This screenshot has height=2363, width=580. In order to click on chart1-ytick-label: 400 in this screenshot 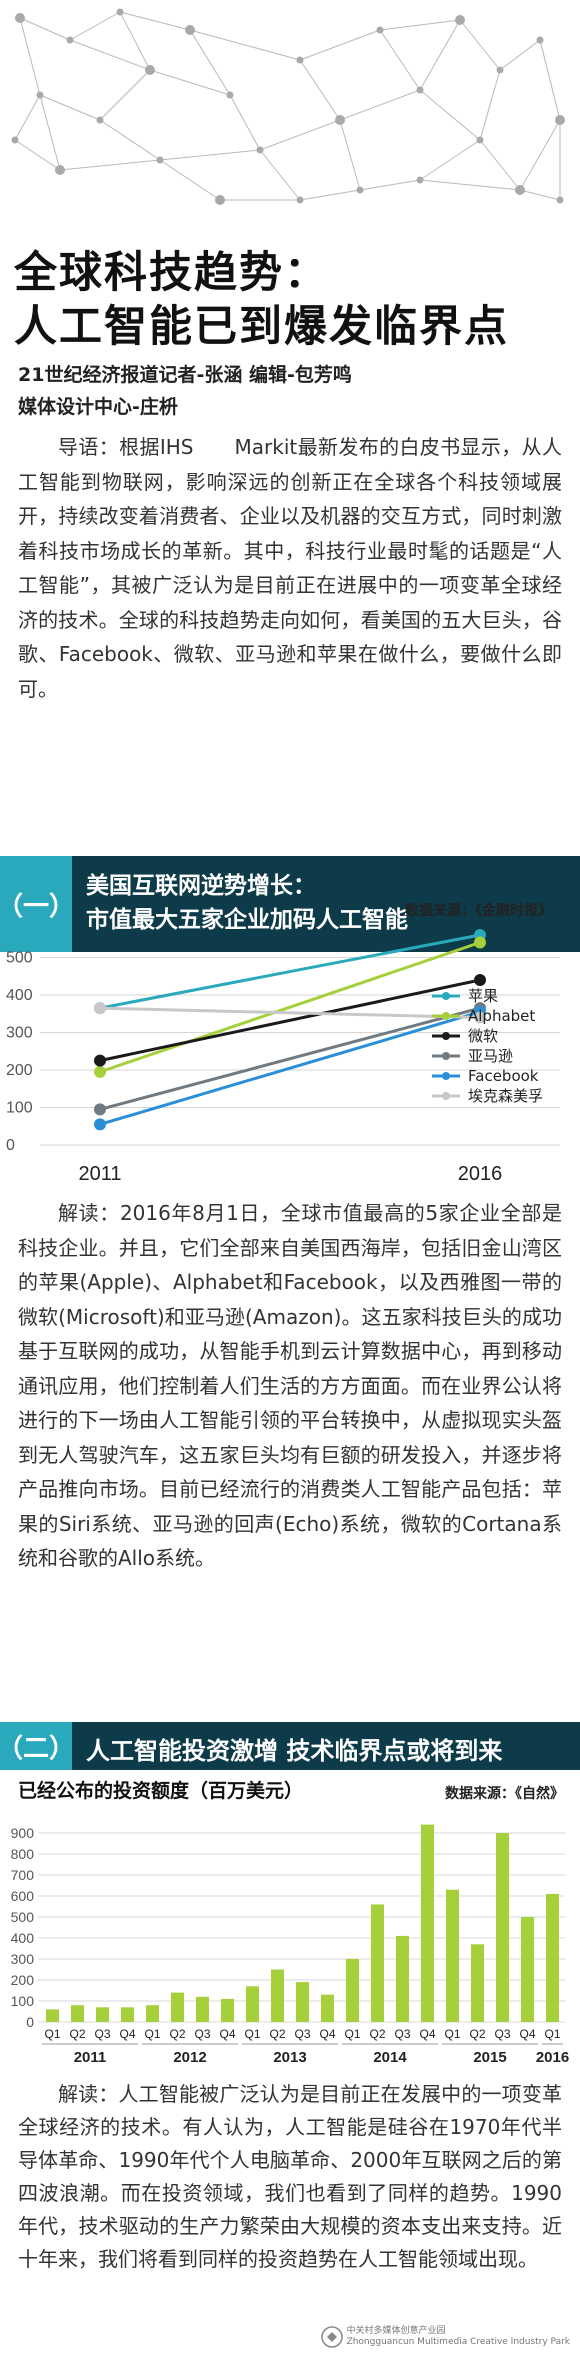, I will do `click(19, 995)`.